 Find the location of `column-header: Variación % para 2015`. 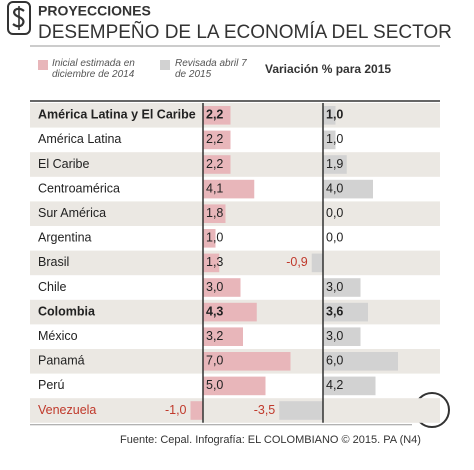

column-header: Variación % para 2015 is located at coordinates (328, 69).